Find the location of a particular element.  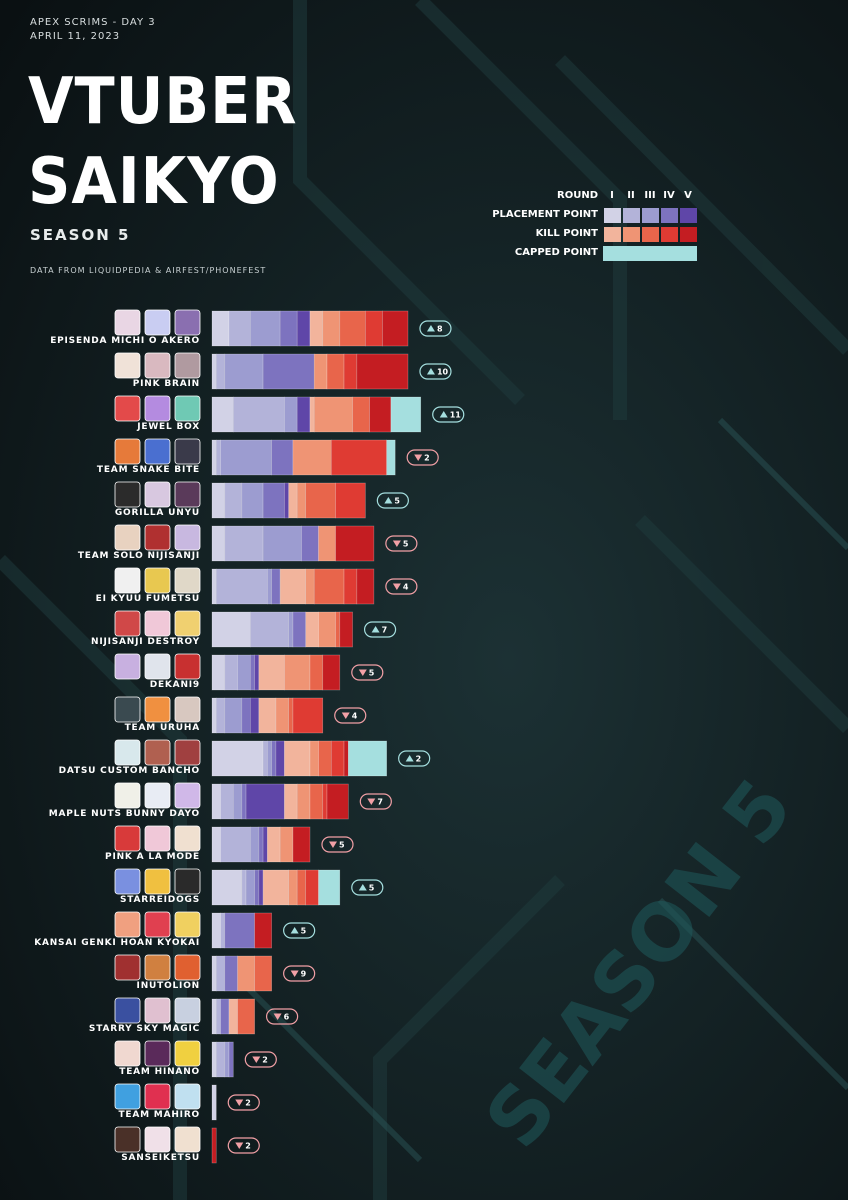

rank-change-badge: 6 is located at coordinates (282, 1016).